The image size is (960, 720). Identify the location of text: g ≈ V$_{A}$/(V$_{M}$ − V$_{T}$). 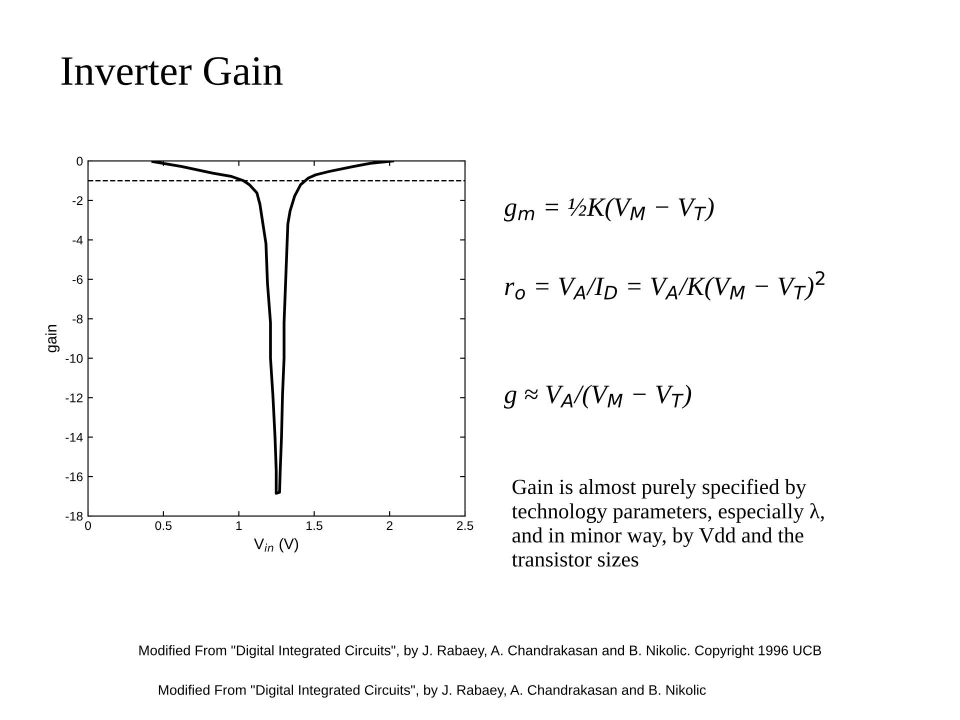
(598, 396).